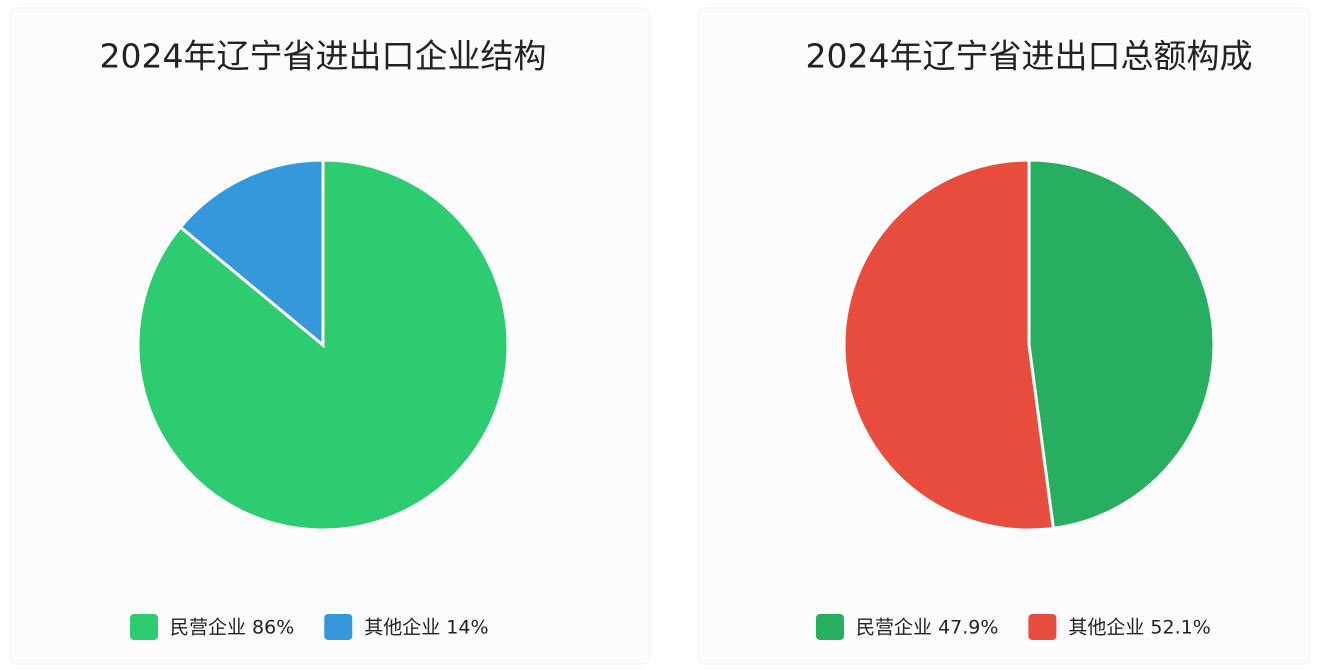 The height and width of the screenshot is (670, 1320). Describe the element at coordinates (273, 628) in the screenshot. I see `legend-value: 86%` at that location.